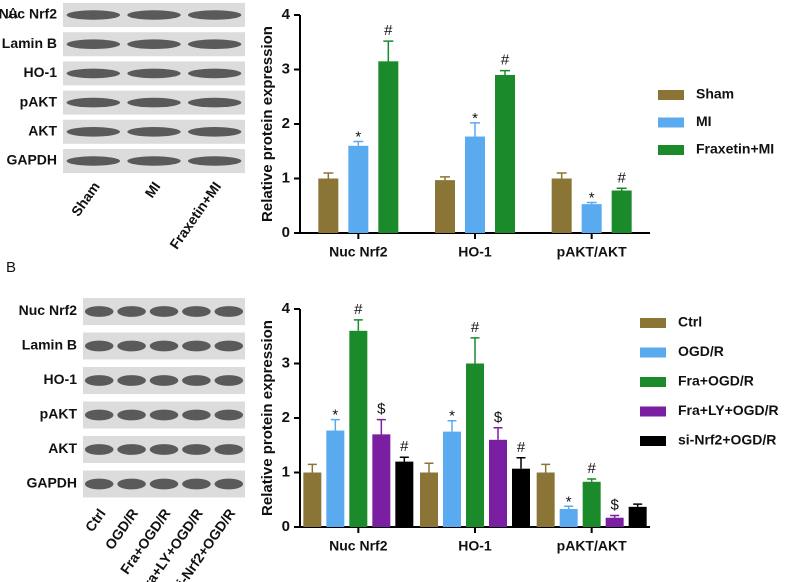  What do you see at coordinates (704, 121) in the screenshot?
I see `legend-label: MI` at bounding box center [704, 121].